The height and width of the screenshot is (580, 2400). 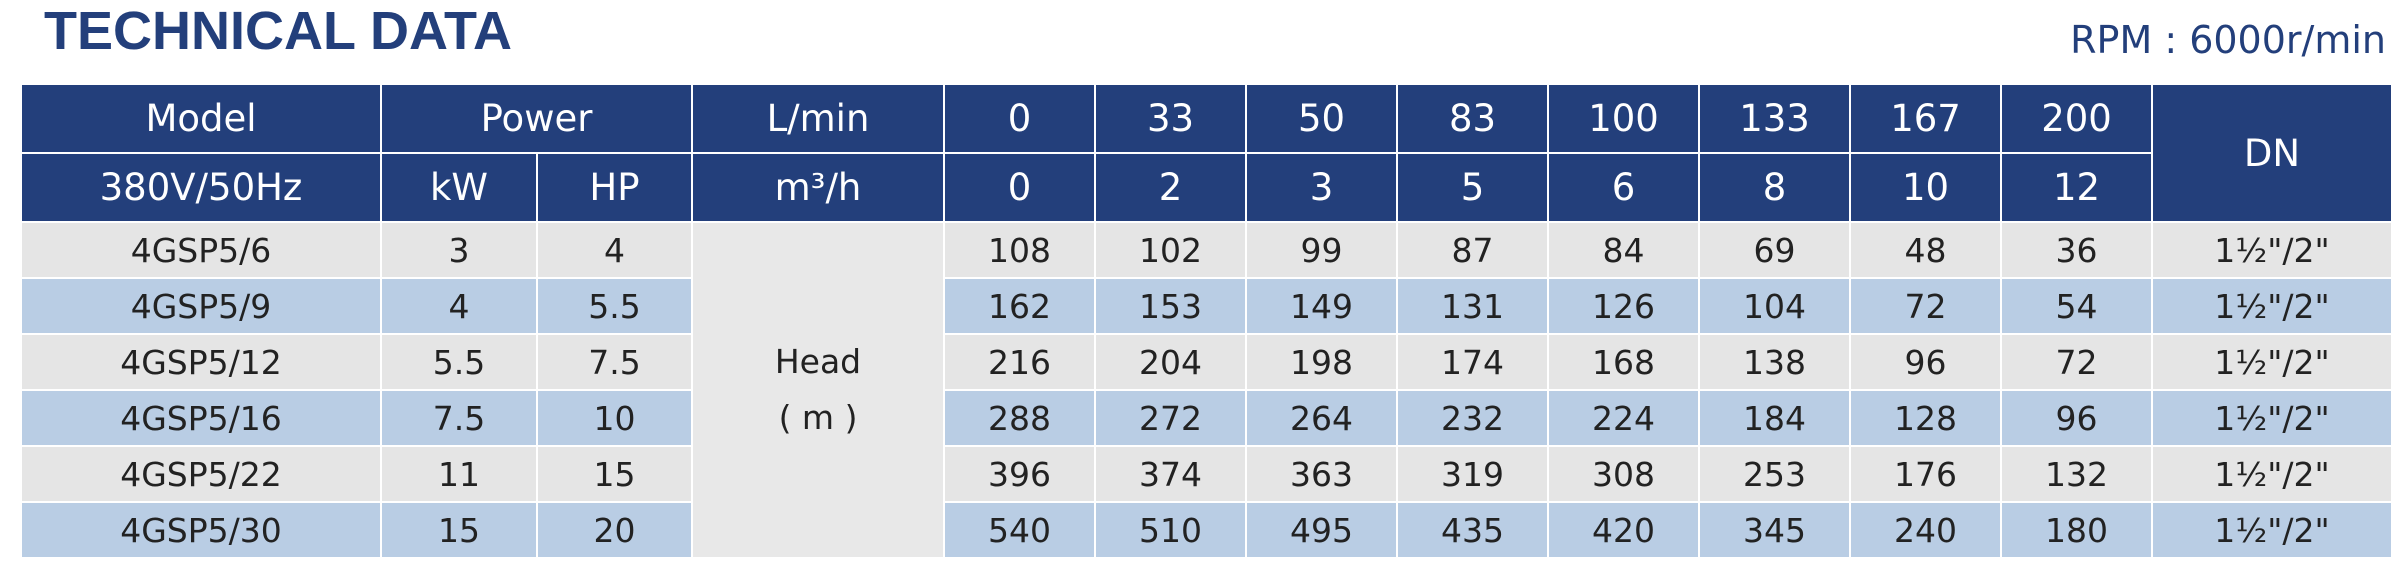 I want to click on head-label: Head ( m ), so click(x=818, y=390).